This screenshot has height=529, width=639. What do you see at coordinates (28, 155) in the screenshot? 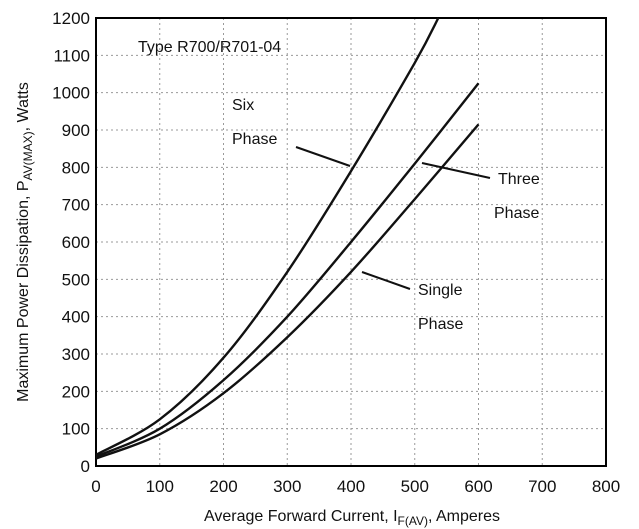
I see `y-axis-title-subscript: AV(MAX)` at bounding box center [28, 155].